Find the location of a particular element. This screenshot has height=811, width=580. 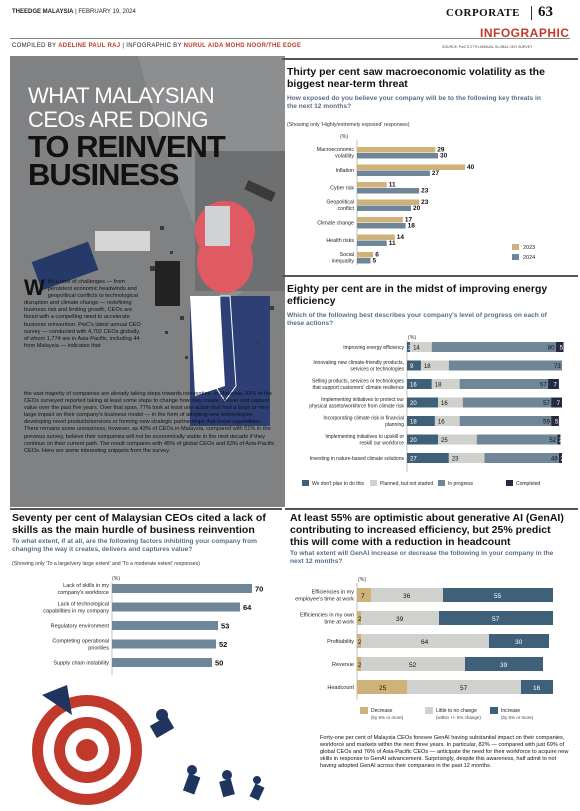

data-label: 39 is located at coordinates (504, 665).